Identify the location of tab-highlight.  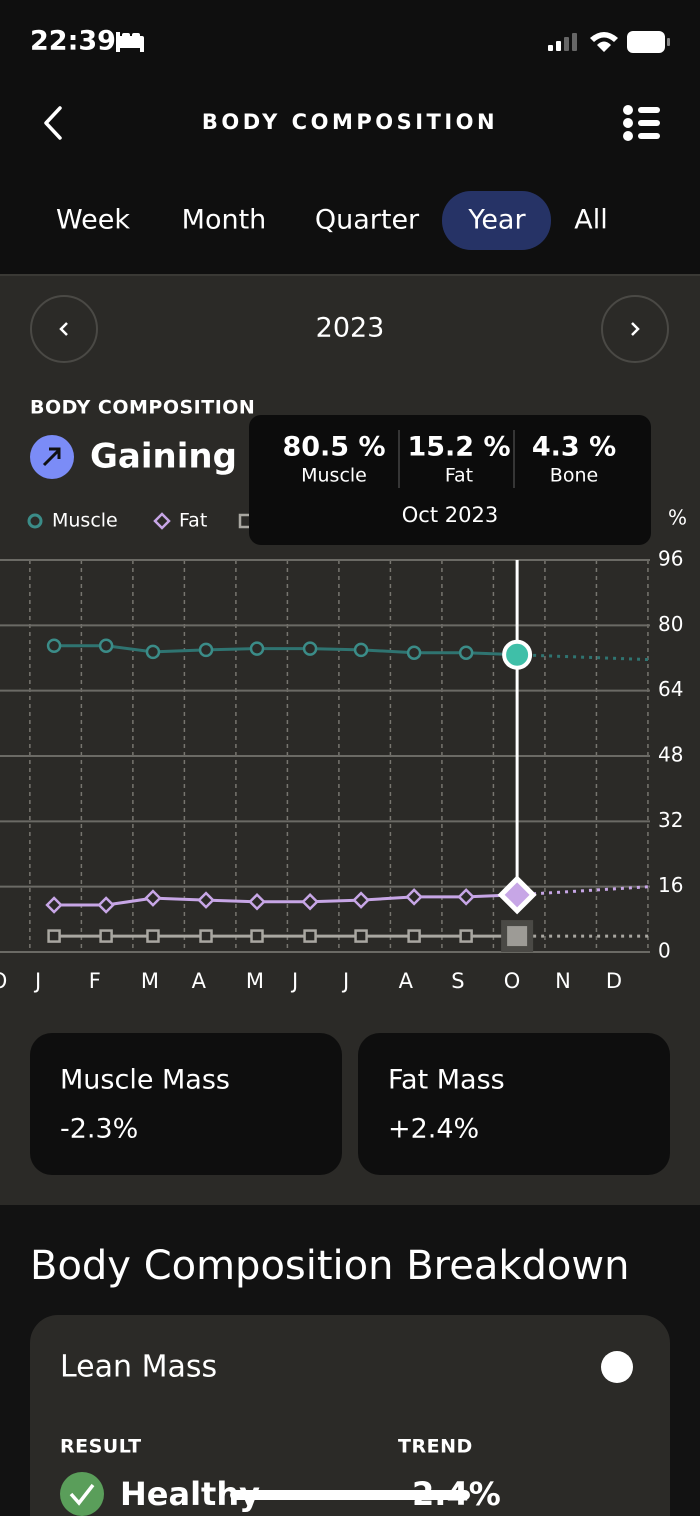
(496, 220).